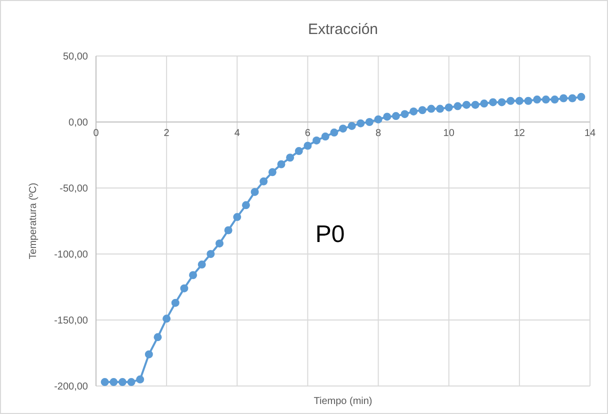 The width and height of the screenshot is (608, 414). I want to click on chart-title: Extracción, so click(343, 29).